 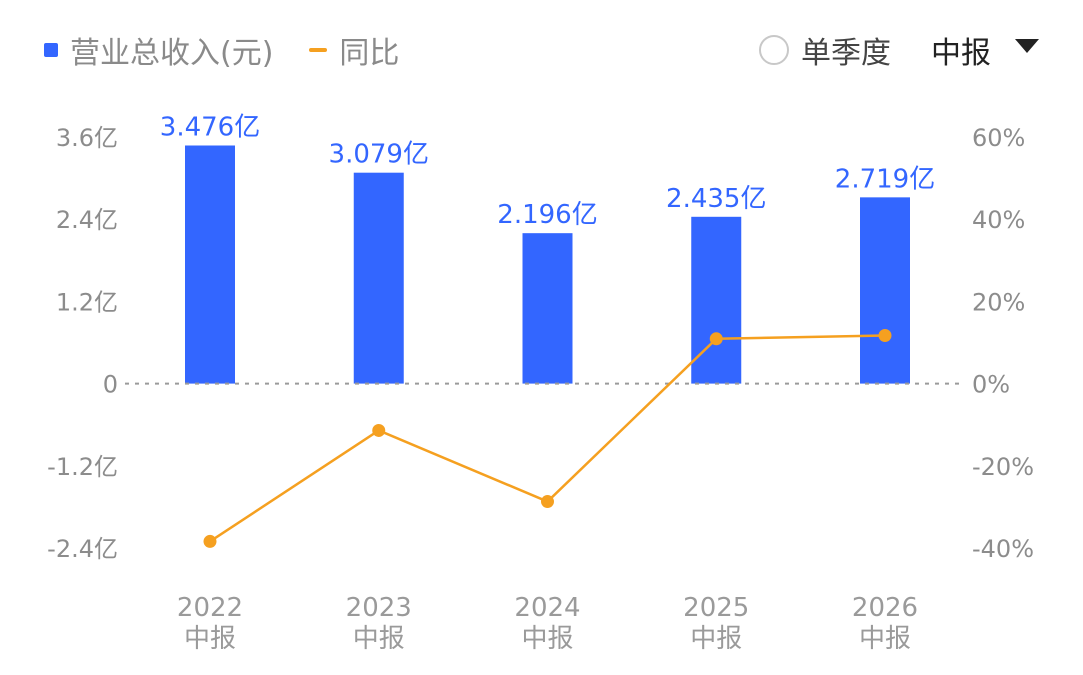 What do you see at coordinates (82, 467) in the screenshot?
I see `left-axis-tick-label: -1.2亿` at bounding box center [82, 467].